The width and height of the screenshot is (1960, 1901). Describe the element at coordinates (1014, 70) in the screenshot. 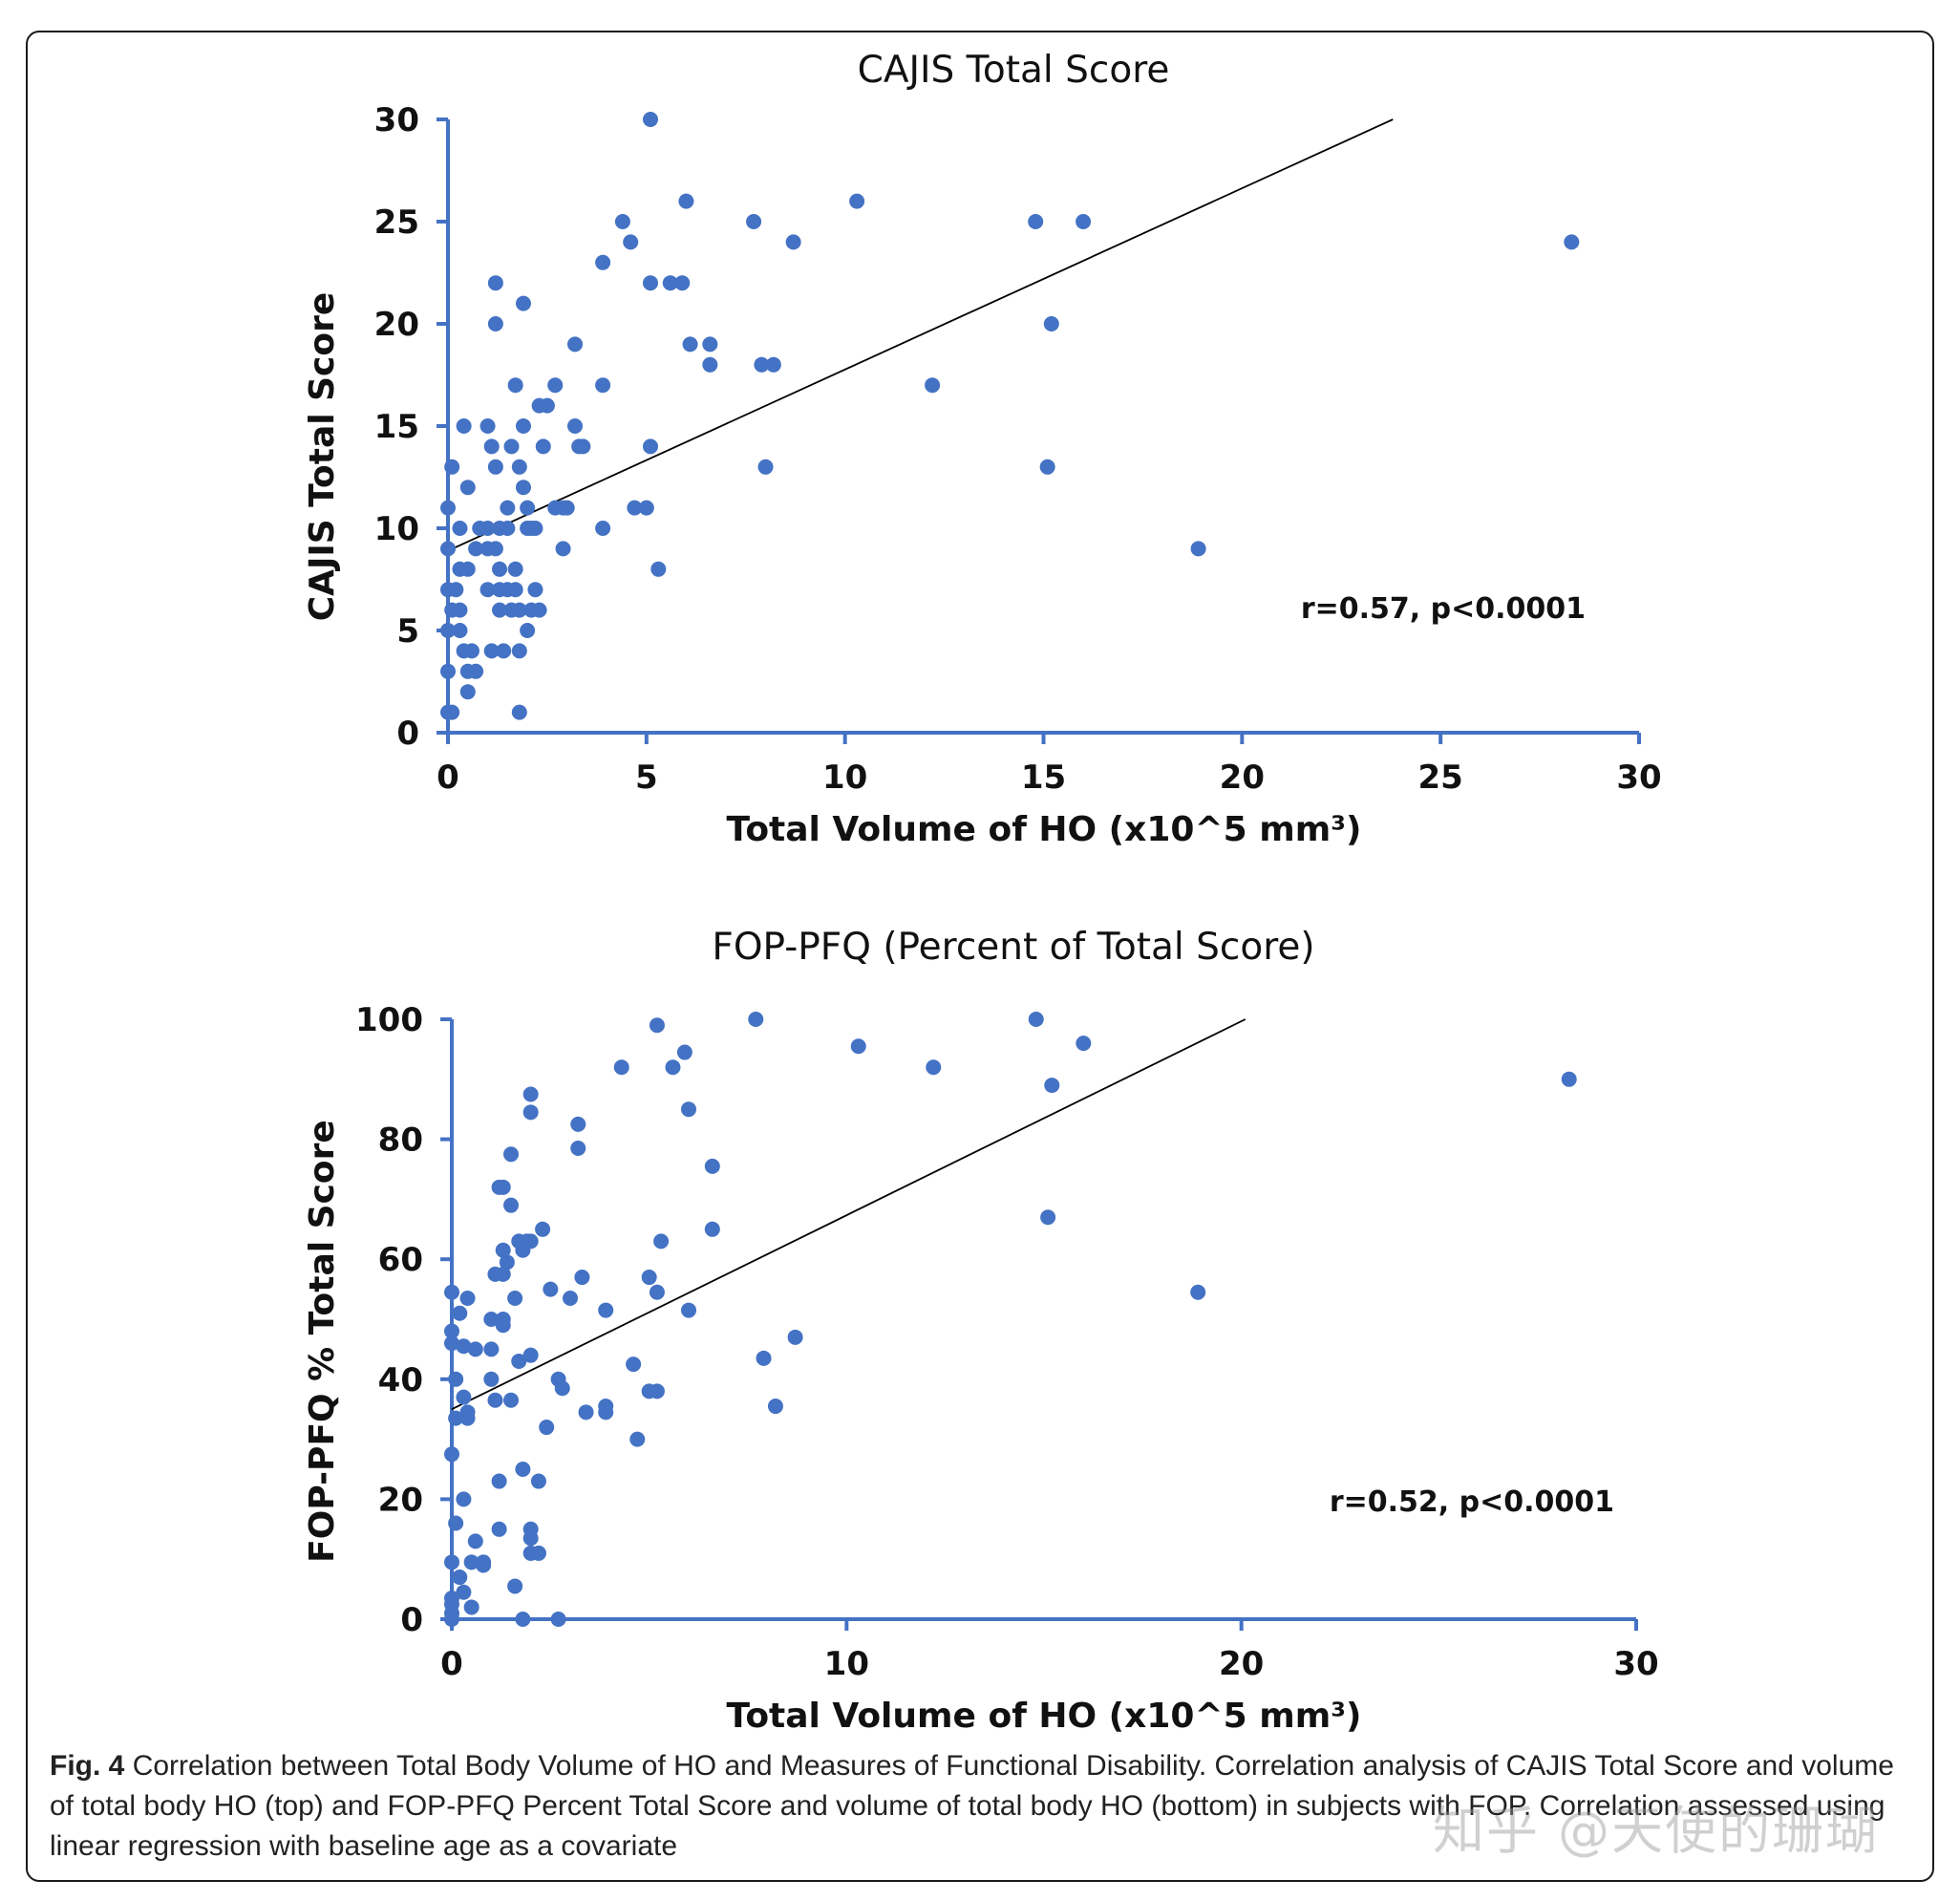

I see `chart-title: CAJIS Total Score` at that location.